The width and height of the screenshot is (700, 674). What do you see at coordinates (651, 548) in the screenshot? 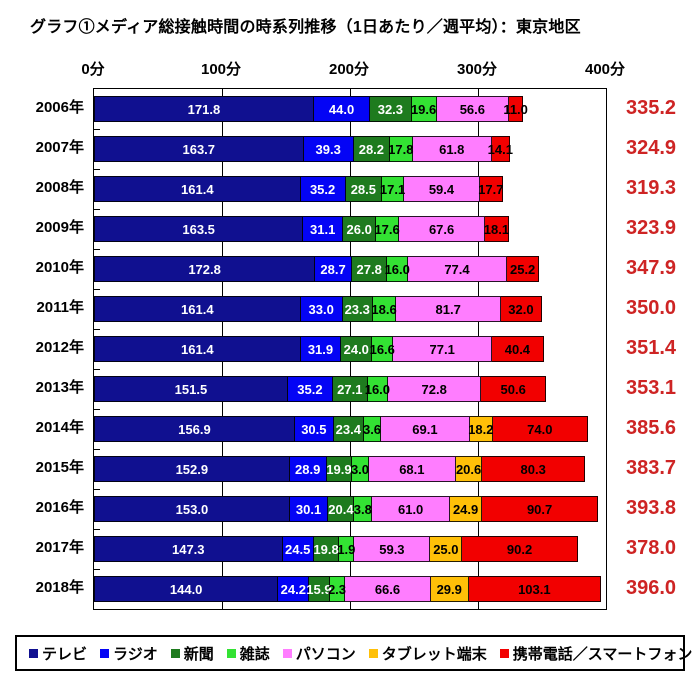
I see `total-label: 378.0` at bounding box center [651, 548].